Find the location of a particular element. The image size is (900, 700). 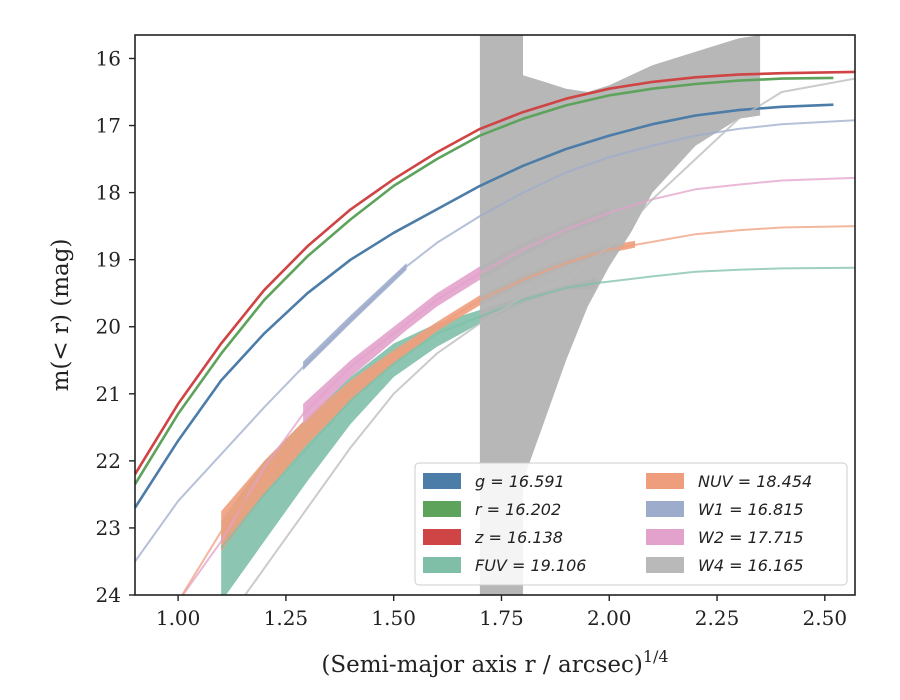

x-tick-label: 1.25 is located at coordinates (286, 618).